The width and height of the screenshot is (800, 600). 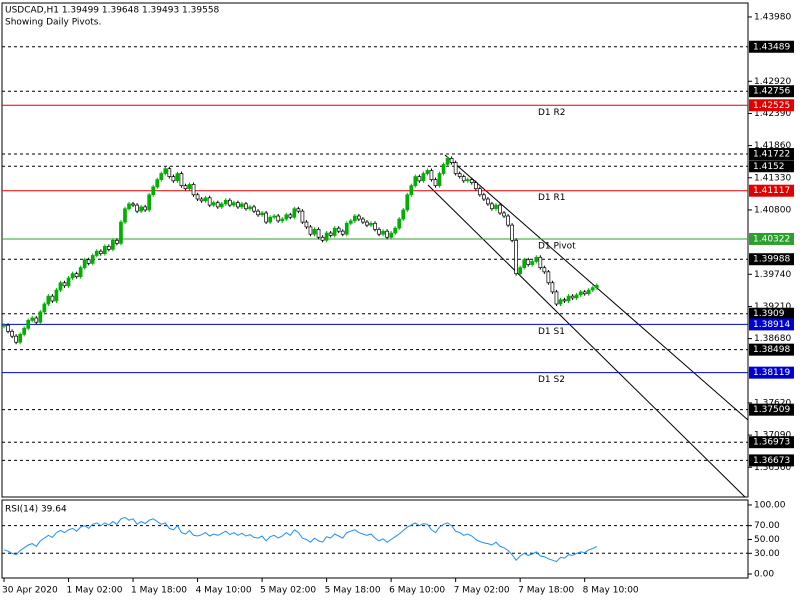 What do you see at coordinates (771, 92) in the screenshot?
I see `level-label: 1.42756` at bounding box center [771, 92].